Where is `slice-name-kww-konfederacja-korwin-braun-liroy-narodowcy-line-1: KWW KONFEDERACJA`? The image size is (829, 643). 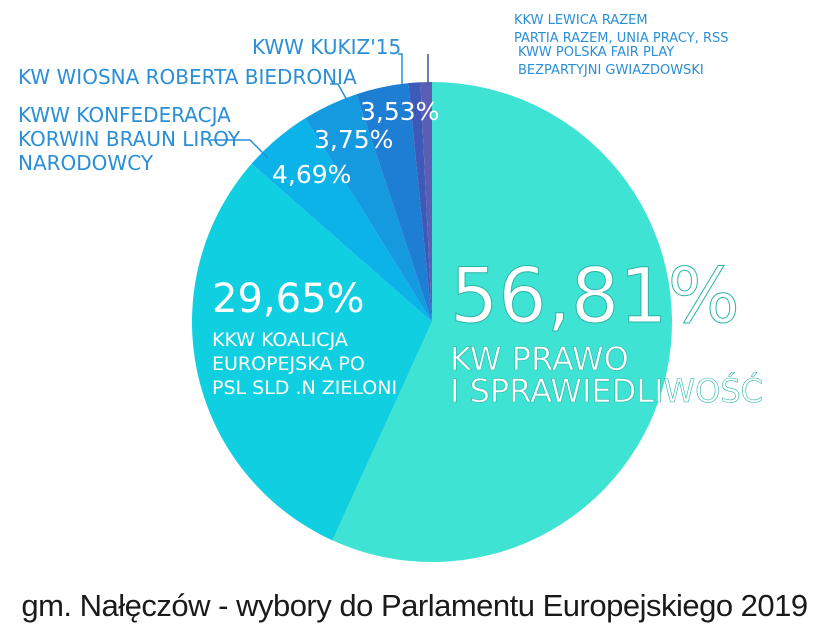 slice-name-kww-konfederacja-korwin-braun-liroy-narodowcy-line-1: KWW KONFEDERACJA is located at coordinates (124, 115).